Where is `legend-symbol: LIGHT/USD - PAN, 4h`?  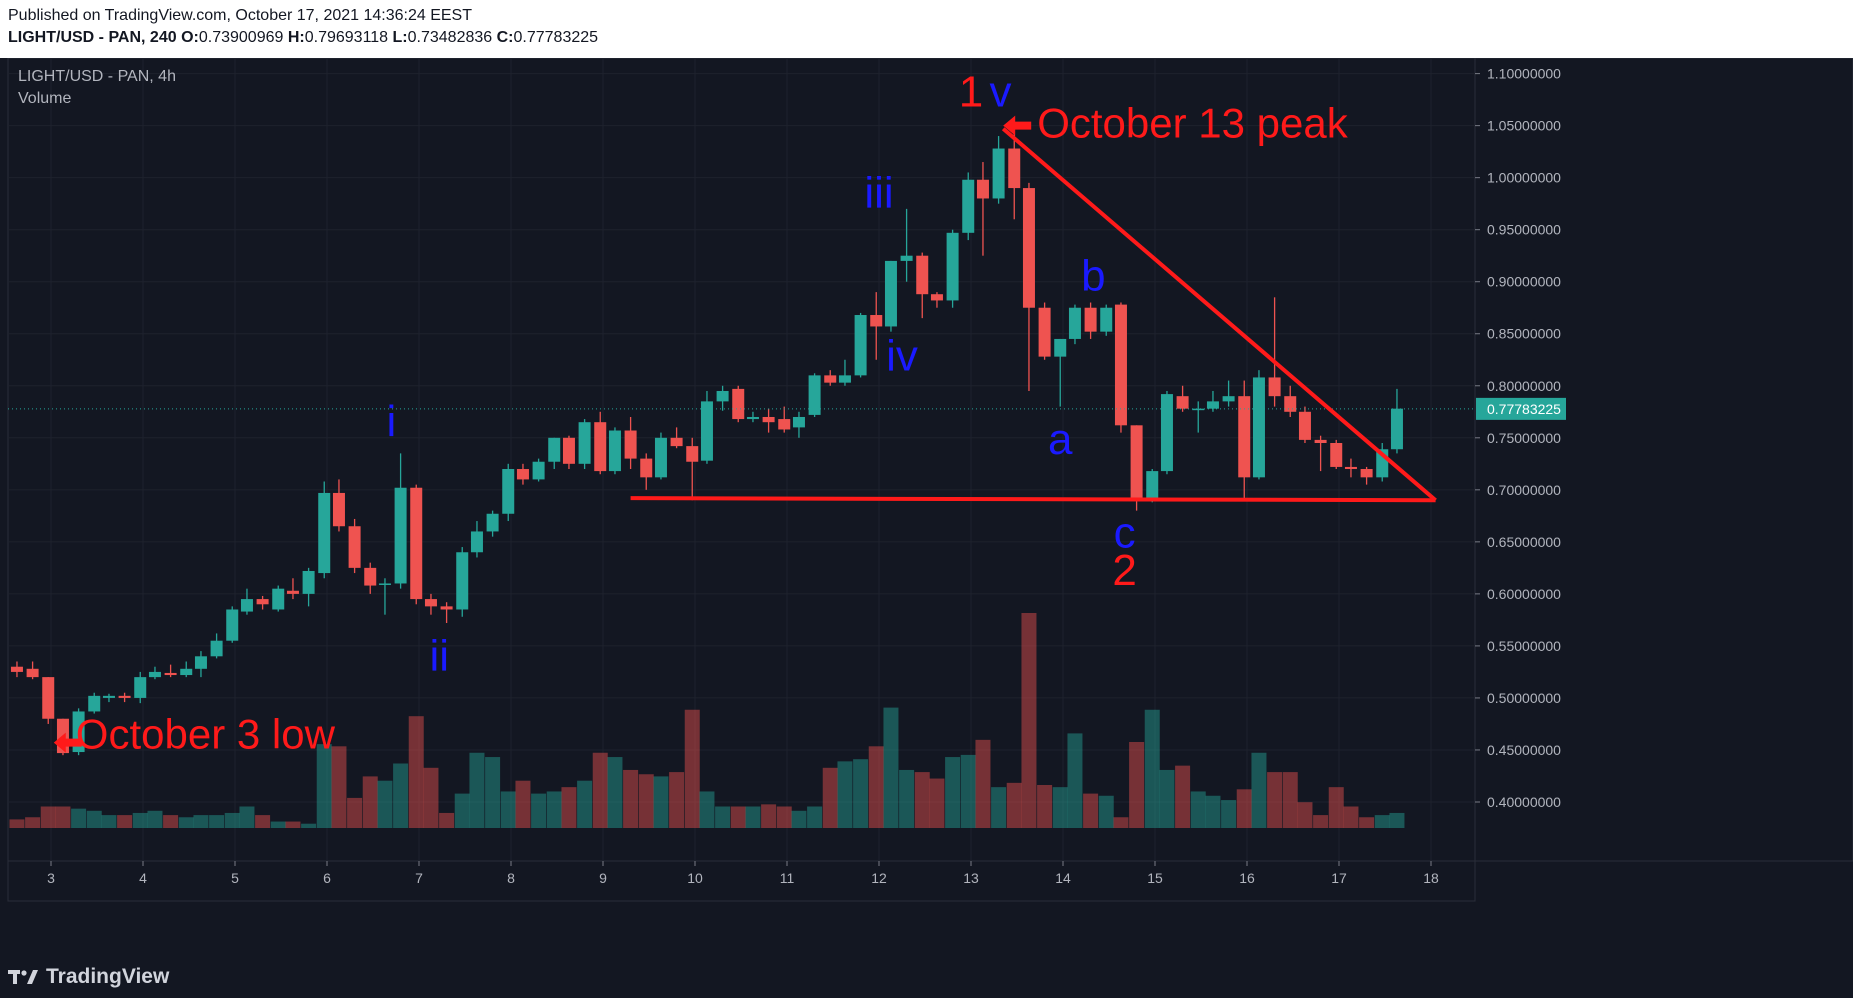
legend-symbol: LIGHT/USD - PAN, 4h is located at coordinates (97, 76).